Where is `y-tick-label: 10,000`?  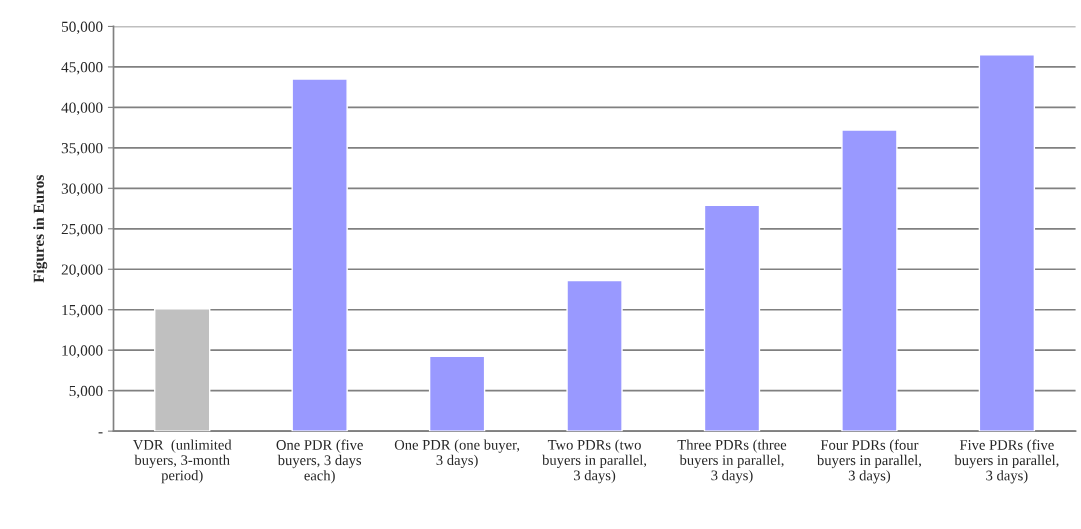
y-tick-label: 10,000 is located at coordinates (82, 351).